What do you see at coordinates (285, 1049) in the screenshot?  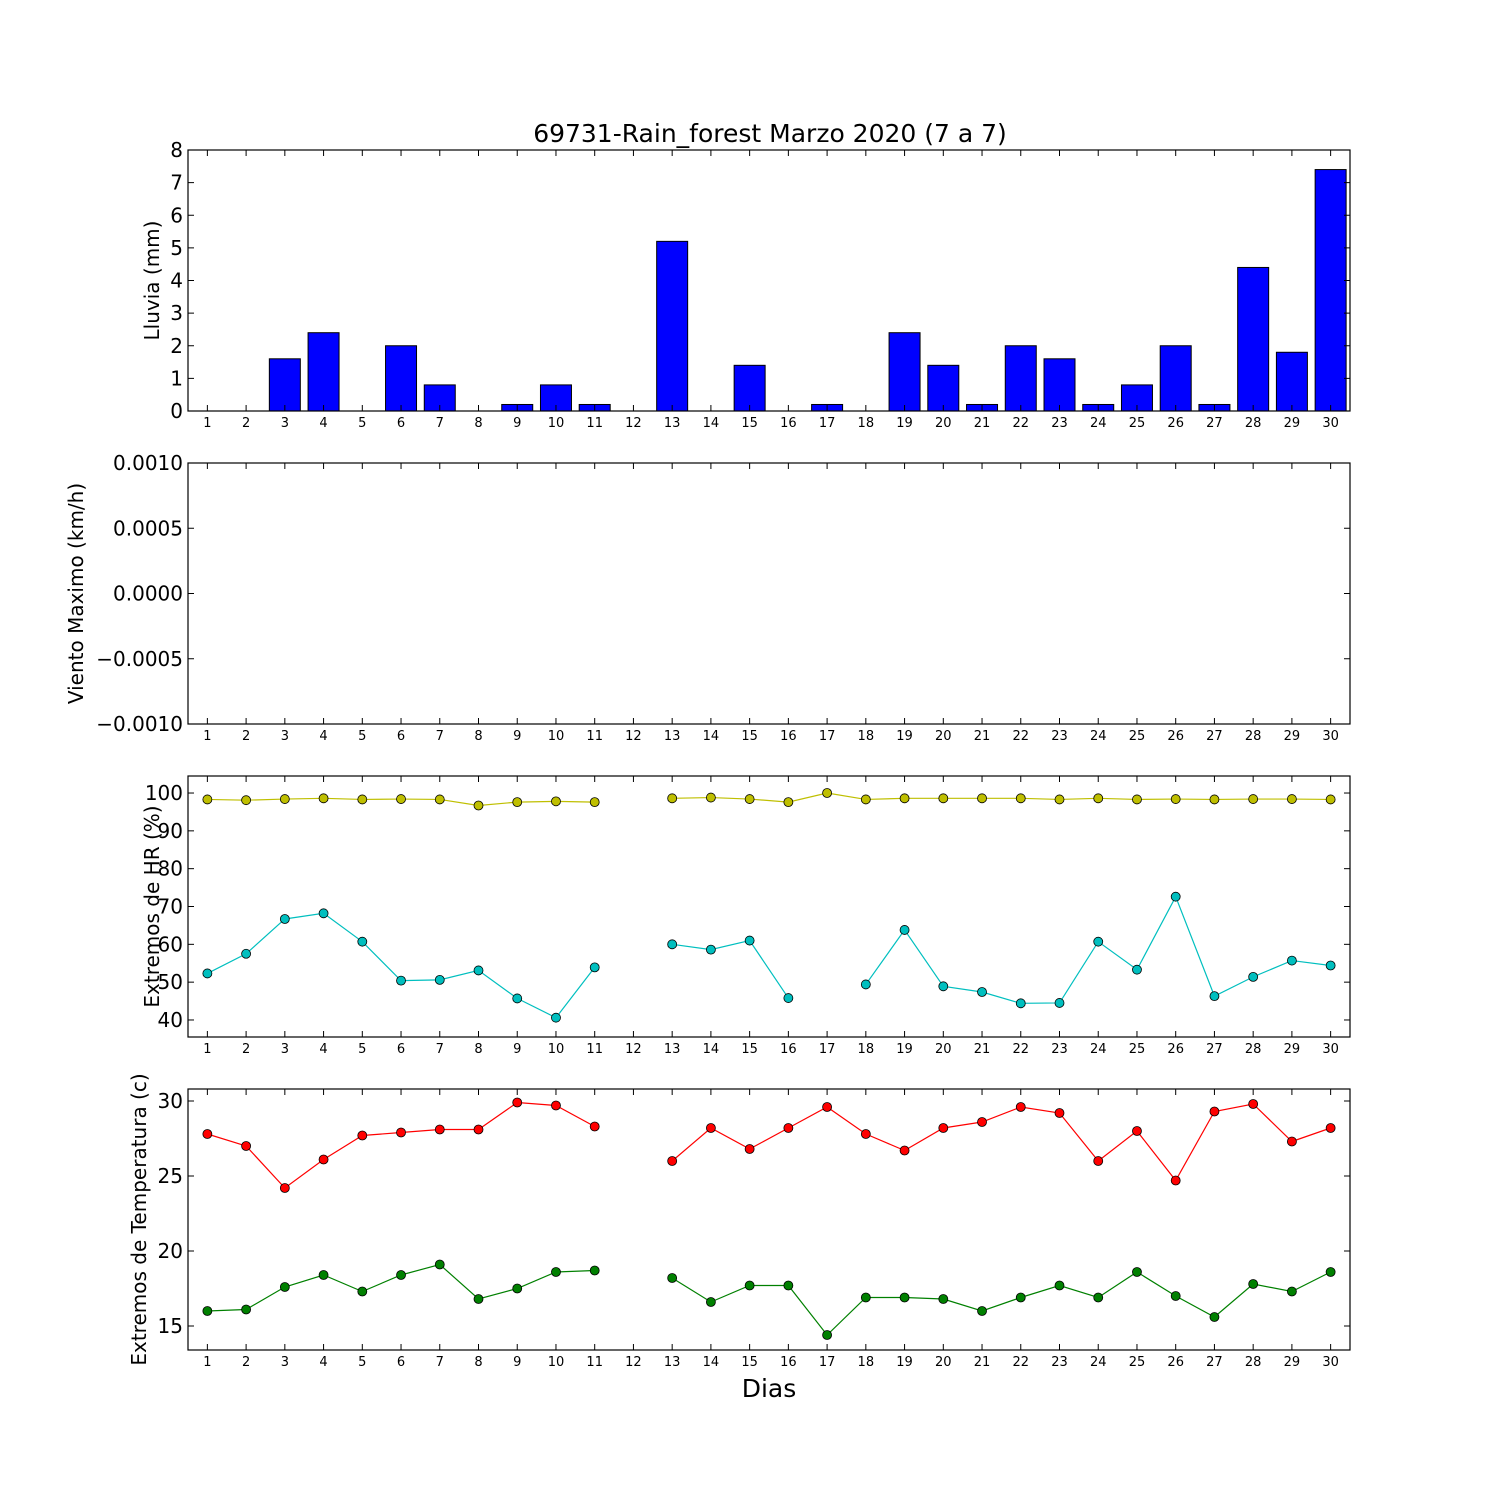 I see `x-tick-label: 3` at bounding box center [285, 1049].